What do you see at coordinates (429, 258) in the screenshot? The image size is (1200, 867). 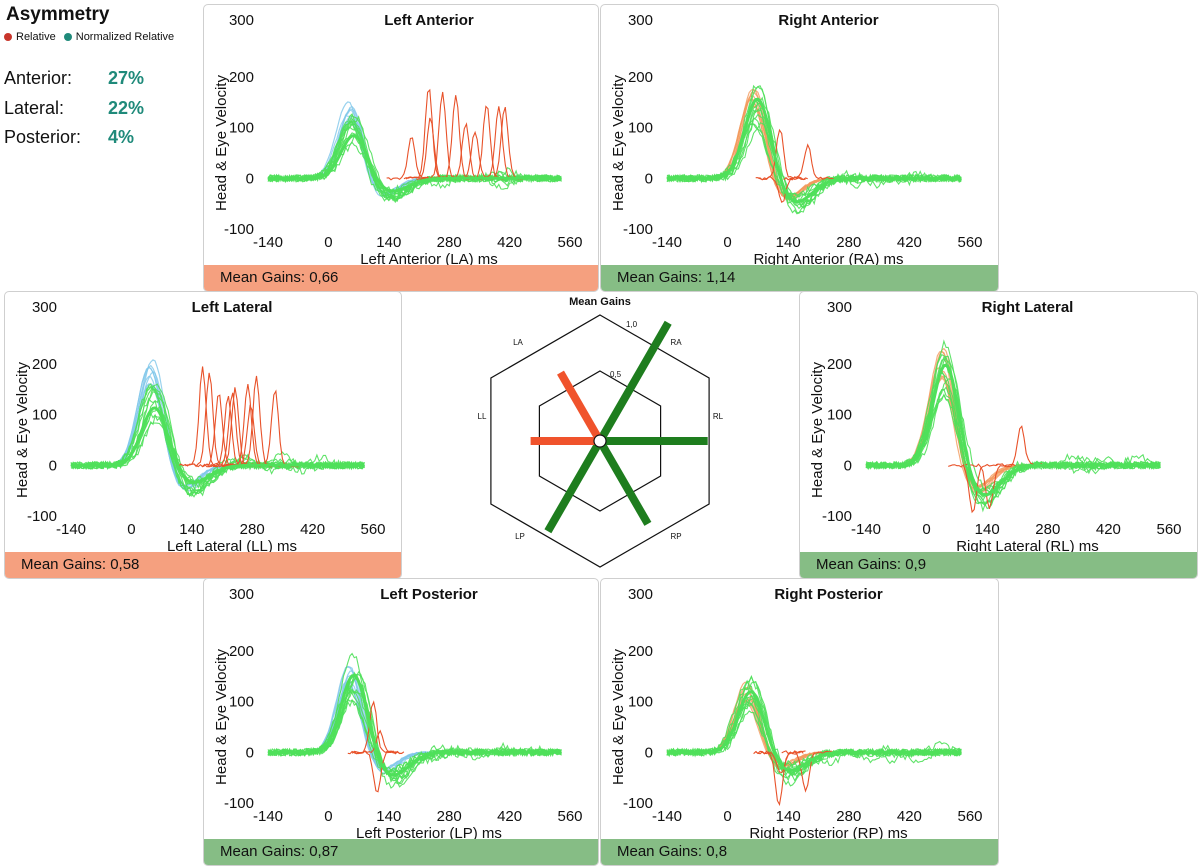 I see `x-axis-label: Left Anterior (LA) ms` at bounding box center [429, 258].